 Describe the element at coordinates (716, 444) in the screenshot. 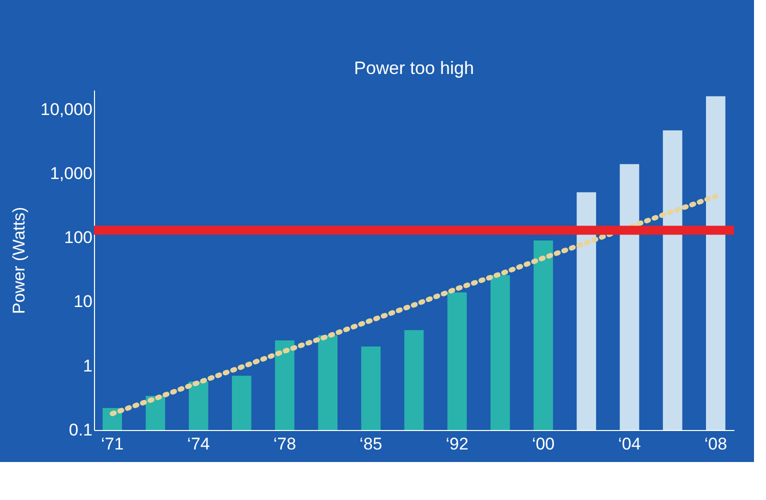

I see `x-tick-label: ‘08` at that location.